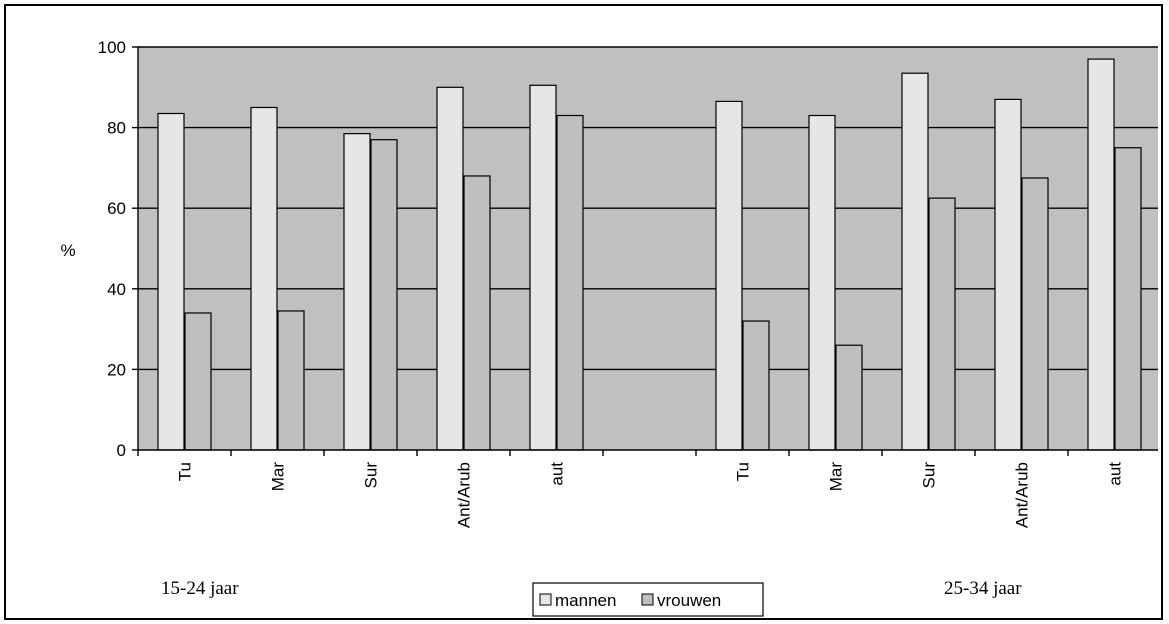 This screenshot has height=624, width=1169. I want to click on y-tick-label: 40, so click(116, 289).